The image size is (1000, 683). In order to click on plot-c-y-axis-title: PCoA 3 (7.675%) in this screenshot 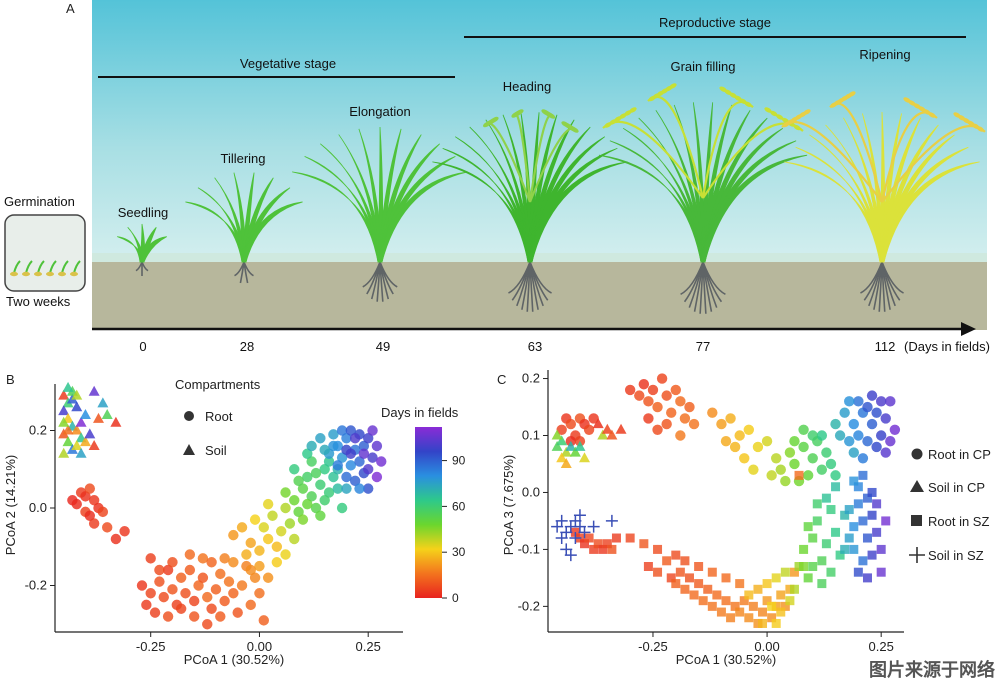, I will do `click(508, 505)`.